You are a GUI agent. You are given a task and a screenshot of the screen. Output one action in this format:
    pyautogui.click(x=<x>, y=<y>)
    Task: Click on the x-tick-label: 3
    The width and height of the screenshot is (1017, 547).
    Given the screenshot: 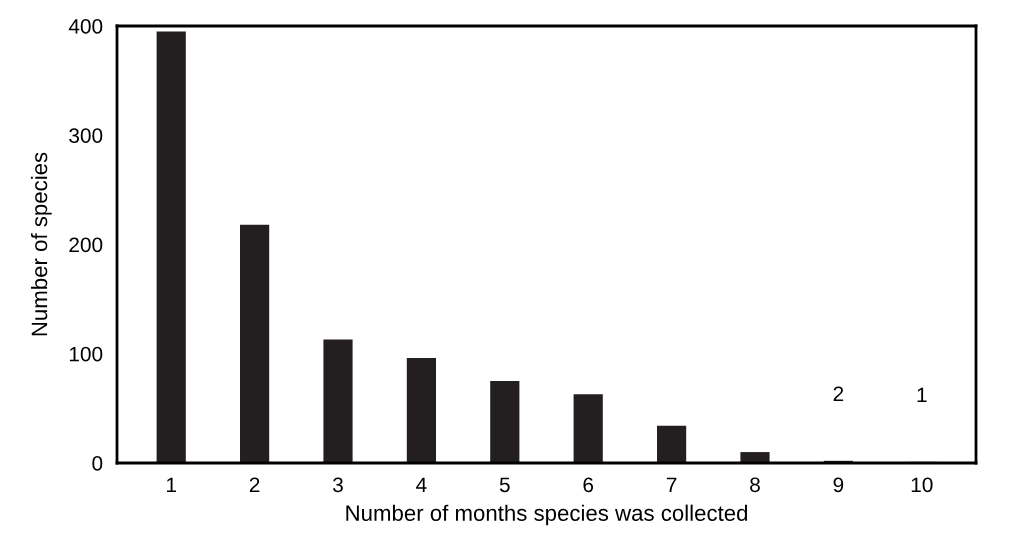 What is the action you would take?
    pyautogui.click(x=338, y=485)
    